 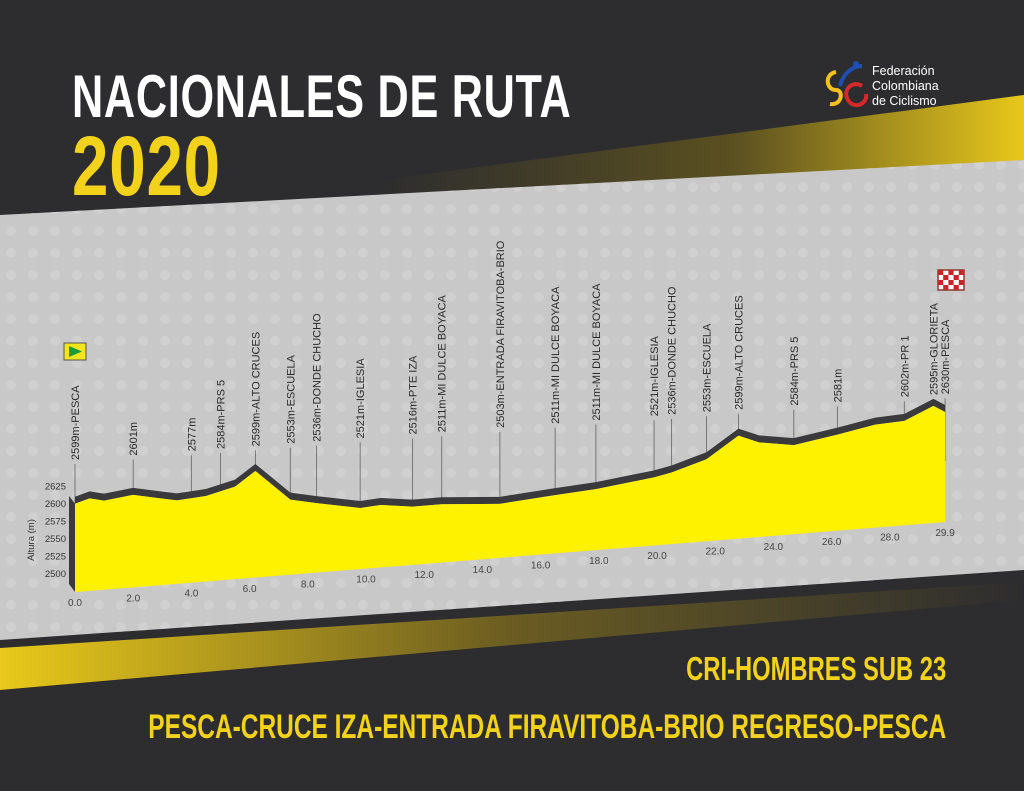 I want to click on y-tick-label: 2575, so click(x=55, y=522).